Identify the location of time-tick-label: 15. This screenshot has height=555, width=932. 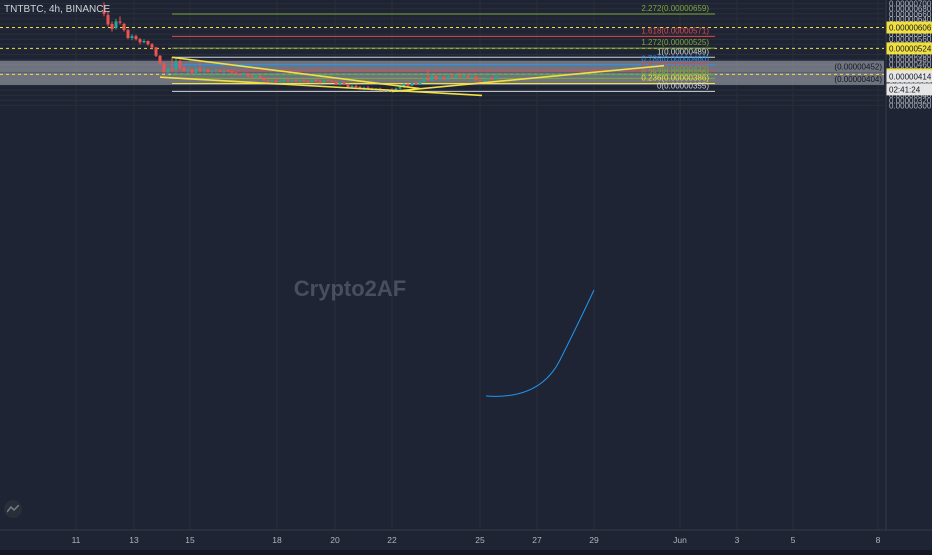
(190, 540).